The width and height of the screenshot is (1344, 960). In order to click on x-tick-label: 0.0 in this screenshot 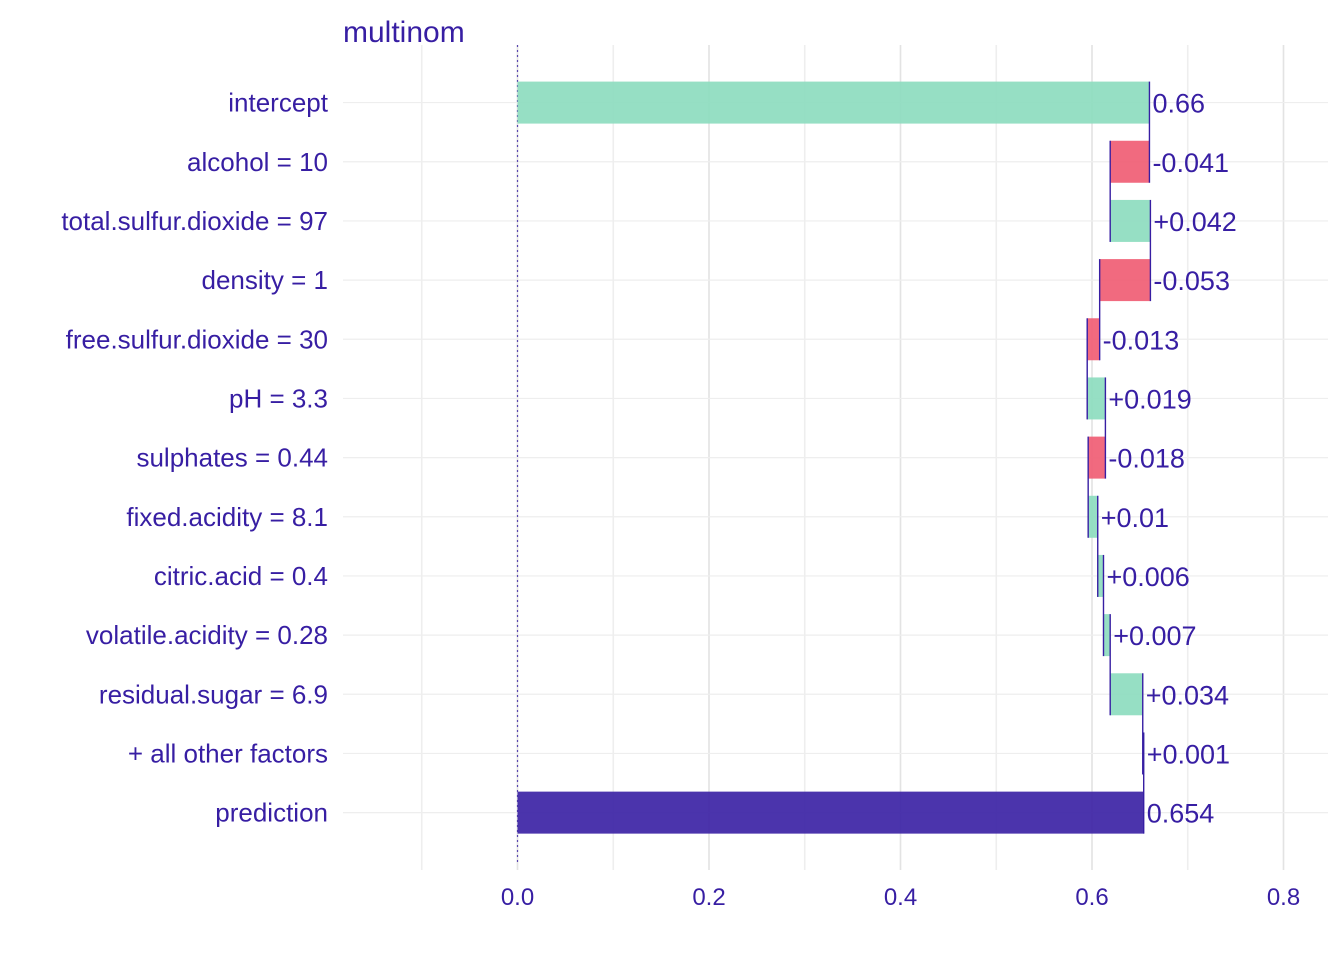, I will do `click(517, 897)`.